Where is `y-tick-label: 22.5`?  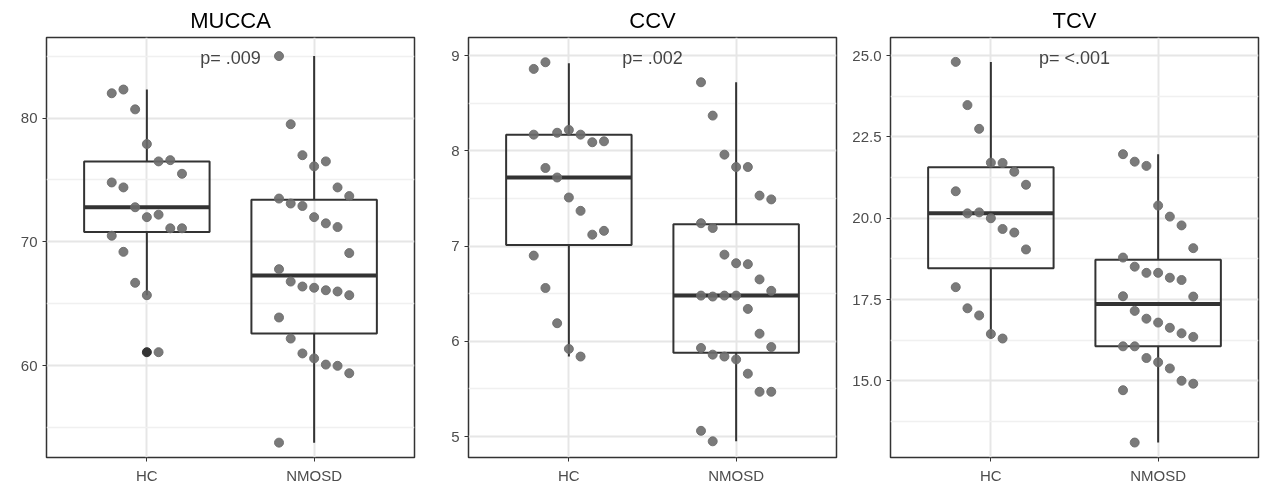 y-tick-label: 22.5 is located at coordinates (867, 136).